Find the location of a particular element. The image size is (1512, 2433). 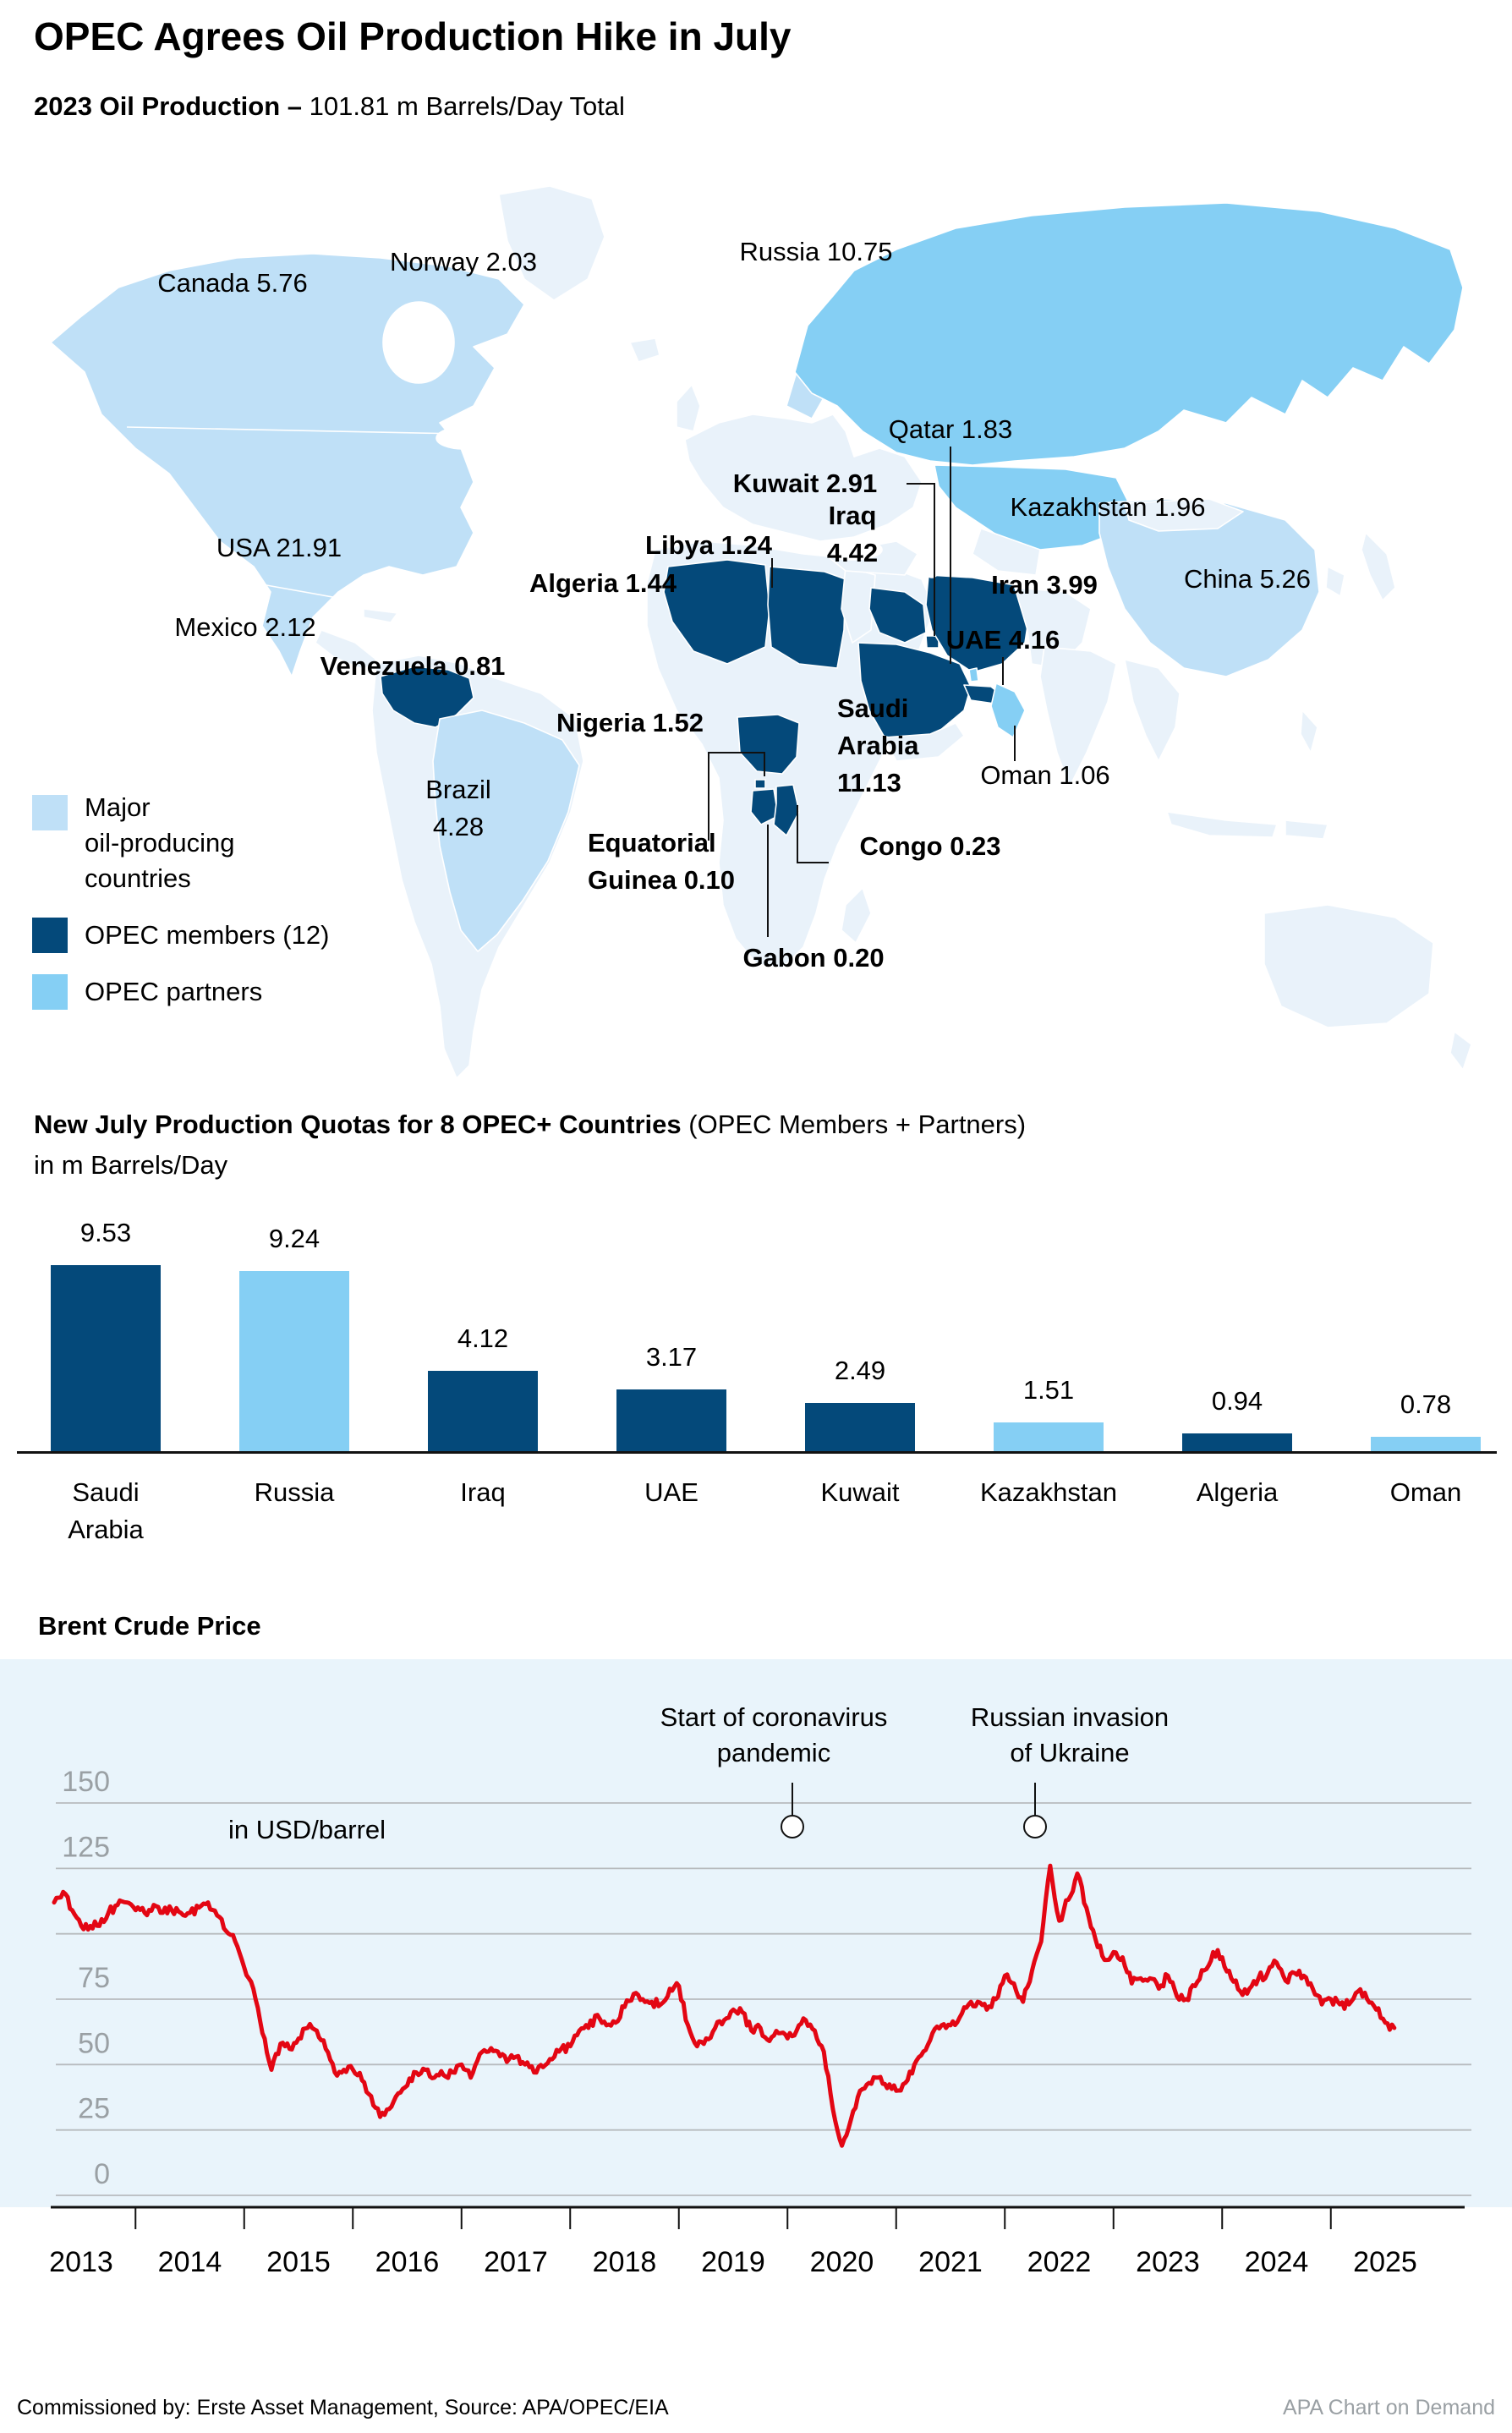

map-label-kuwait: Kuwait 2.91 is located at coordinates (805, 483).